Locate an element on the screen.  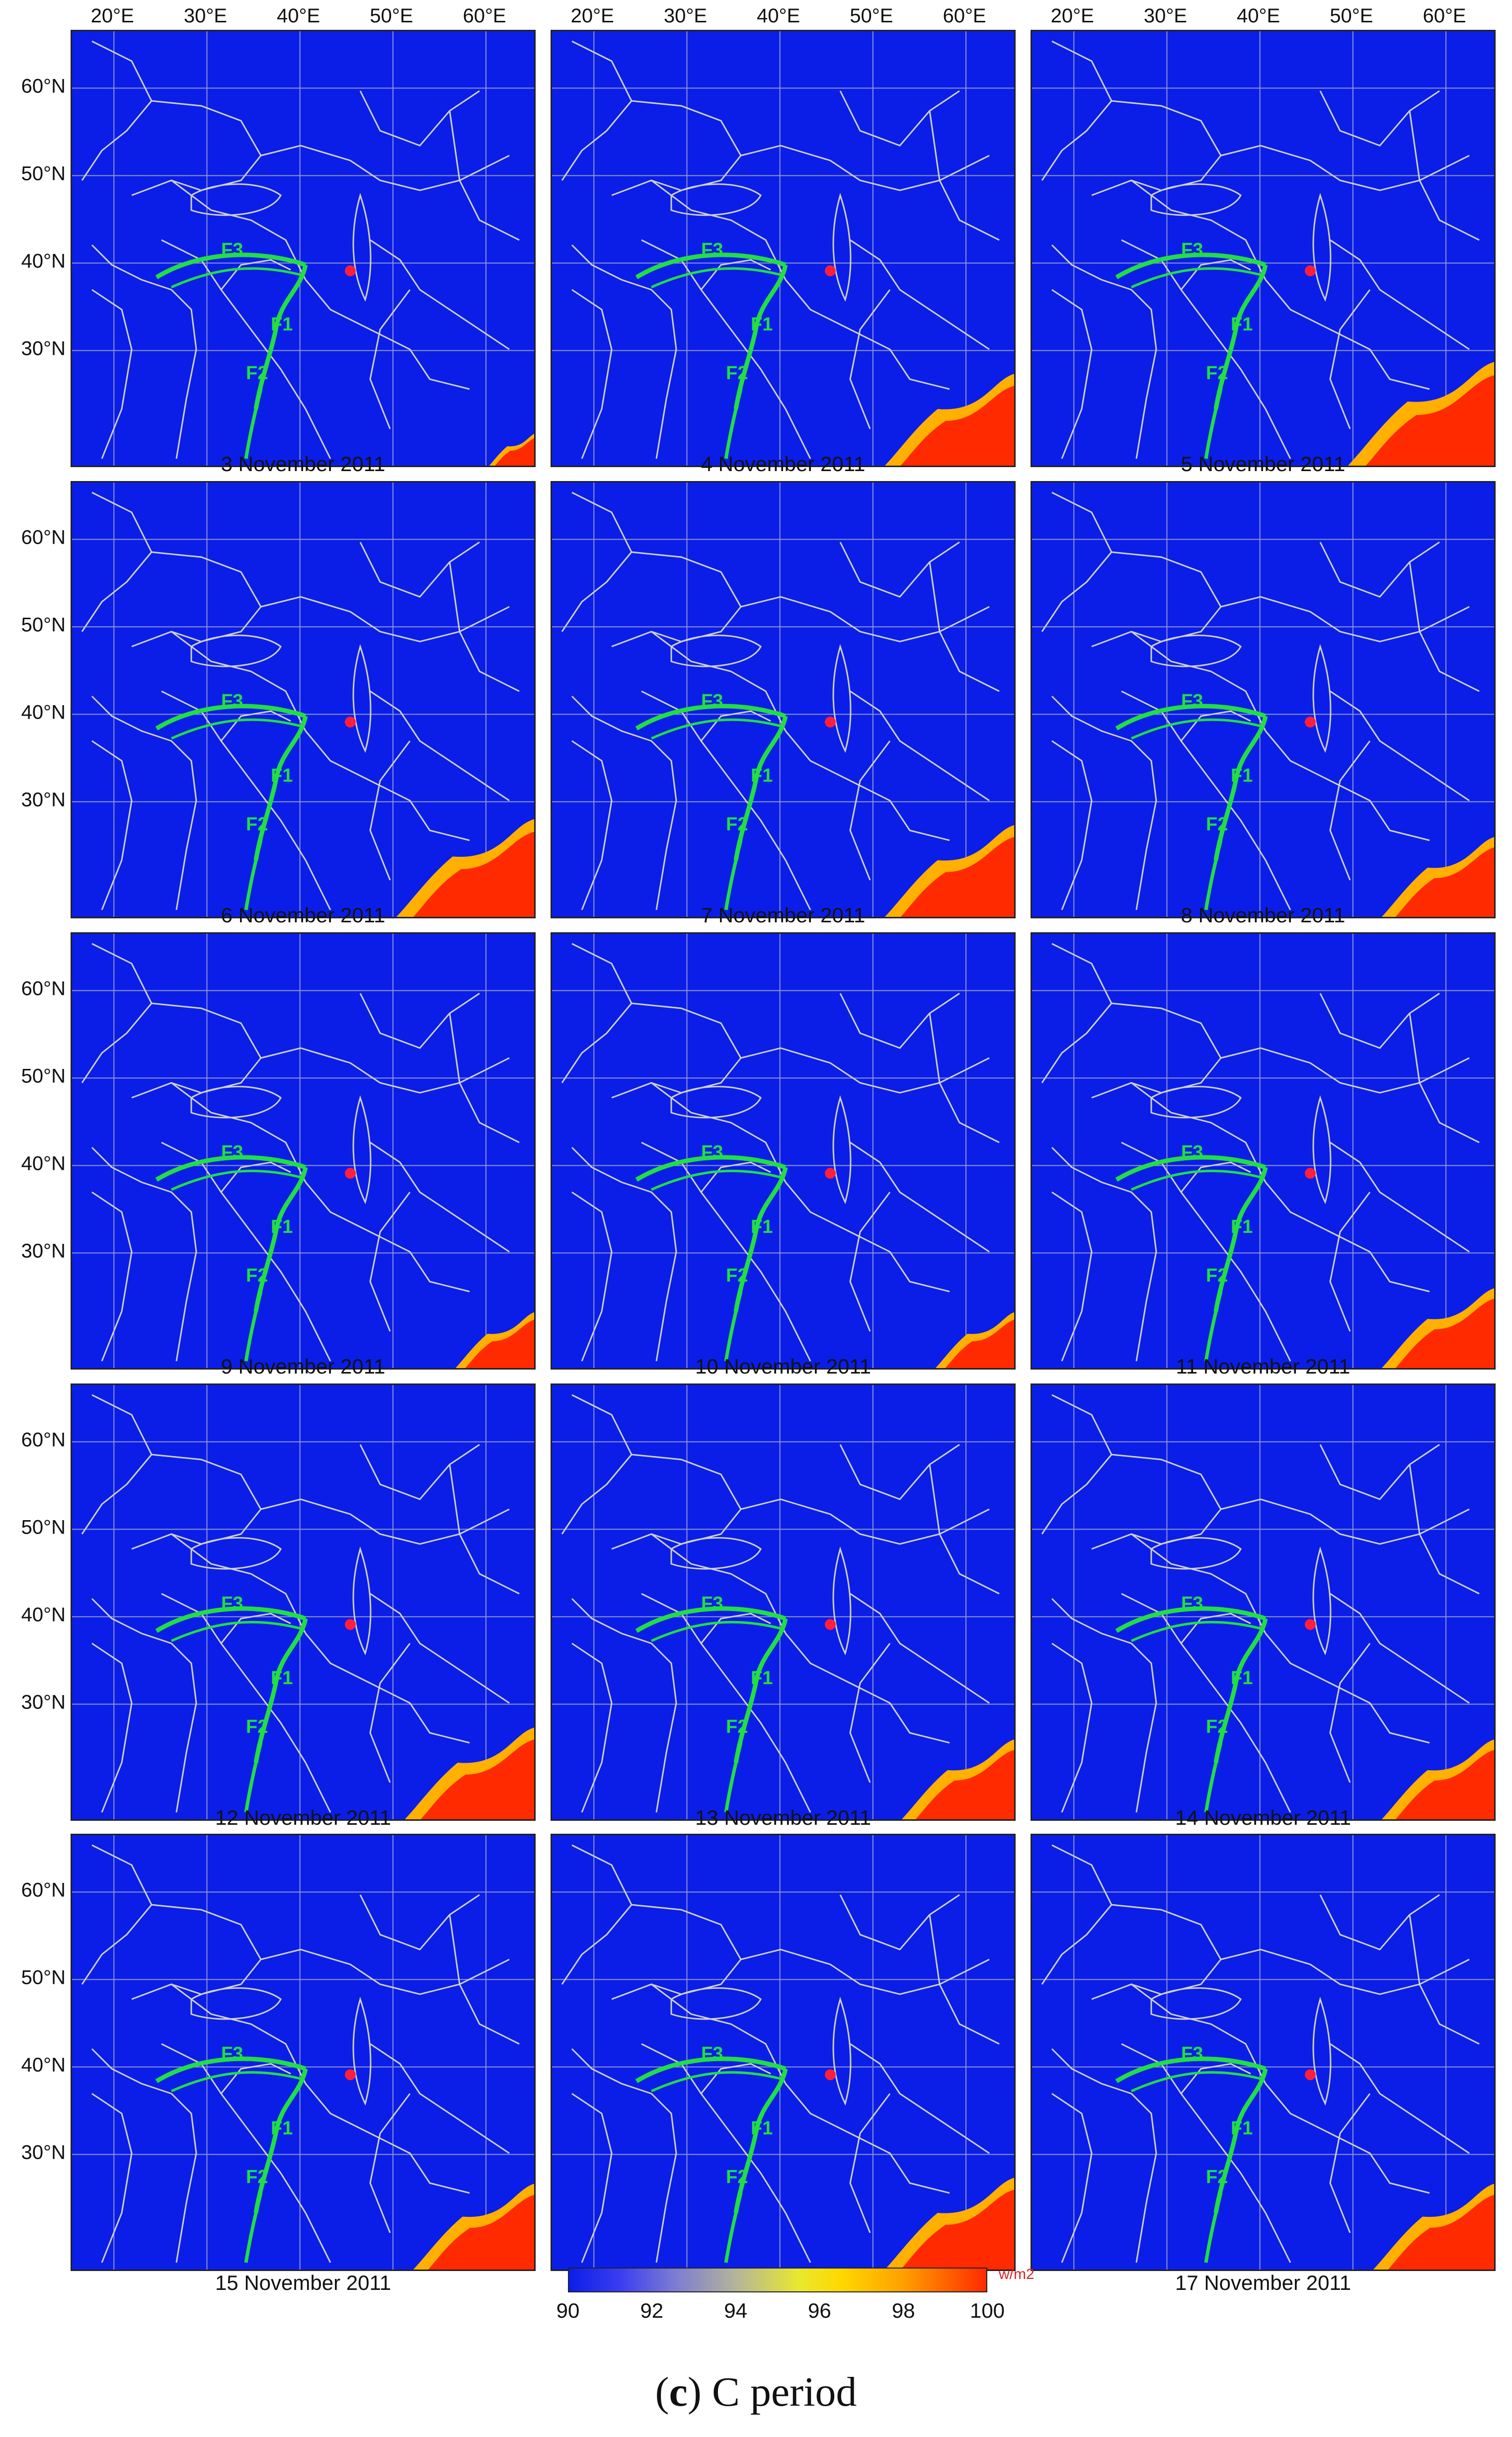
panel-date: 6 November 2011 is located at coordinates (303, 915).